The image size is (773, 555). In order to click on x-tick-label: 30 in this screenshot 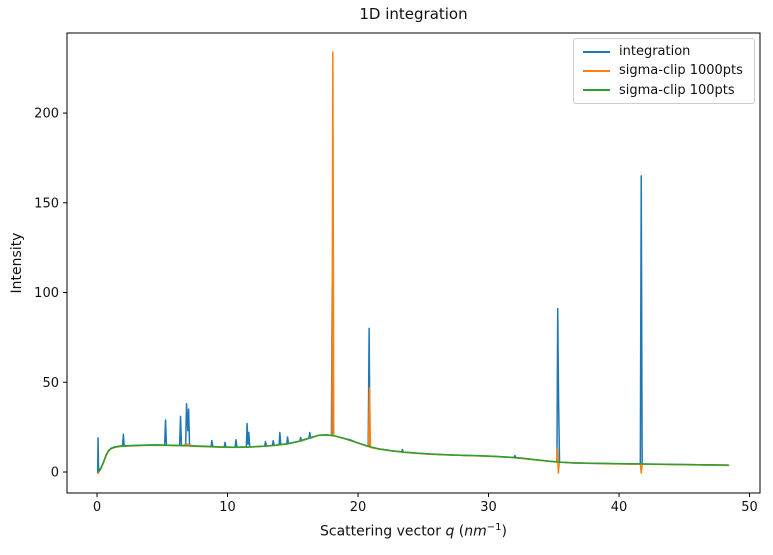, I will do `click(488, 507)`.